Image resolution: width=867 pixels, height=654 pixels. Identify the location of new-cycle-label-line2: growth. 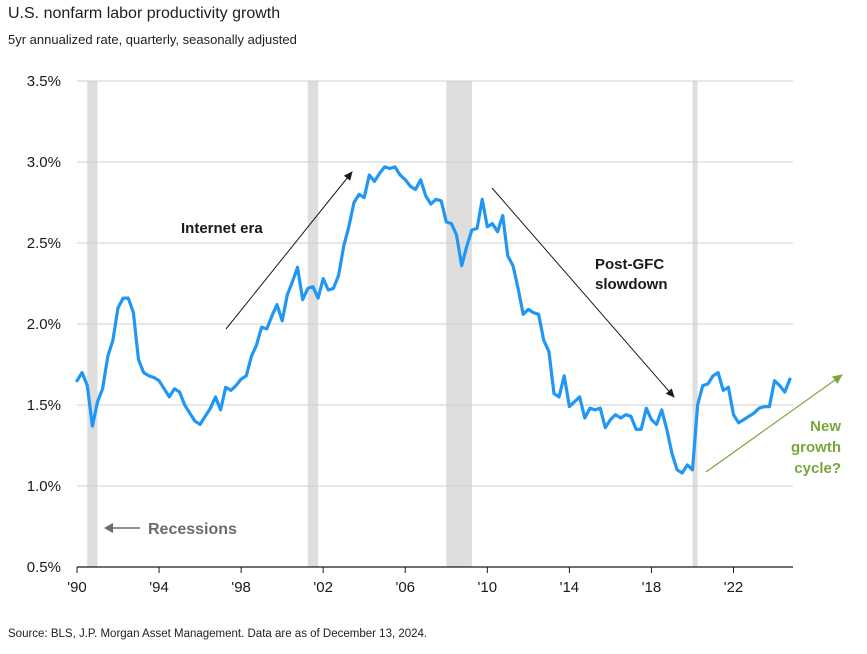
(816, 447).